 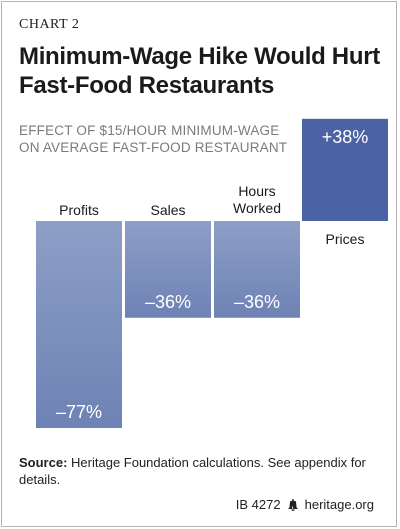 I want to click on bar-sales, so click(x=168, y=269).